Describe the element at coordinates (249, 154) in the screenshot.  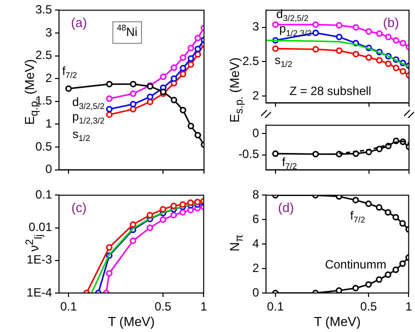
I see `y-tick-label: -0.5` at that location.